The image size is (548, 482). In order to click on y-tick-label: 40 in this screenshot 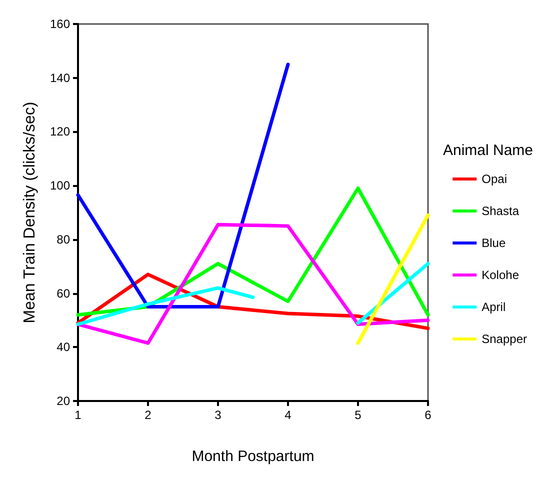, I will do `click(63, 347)`.